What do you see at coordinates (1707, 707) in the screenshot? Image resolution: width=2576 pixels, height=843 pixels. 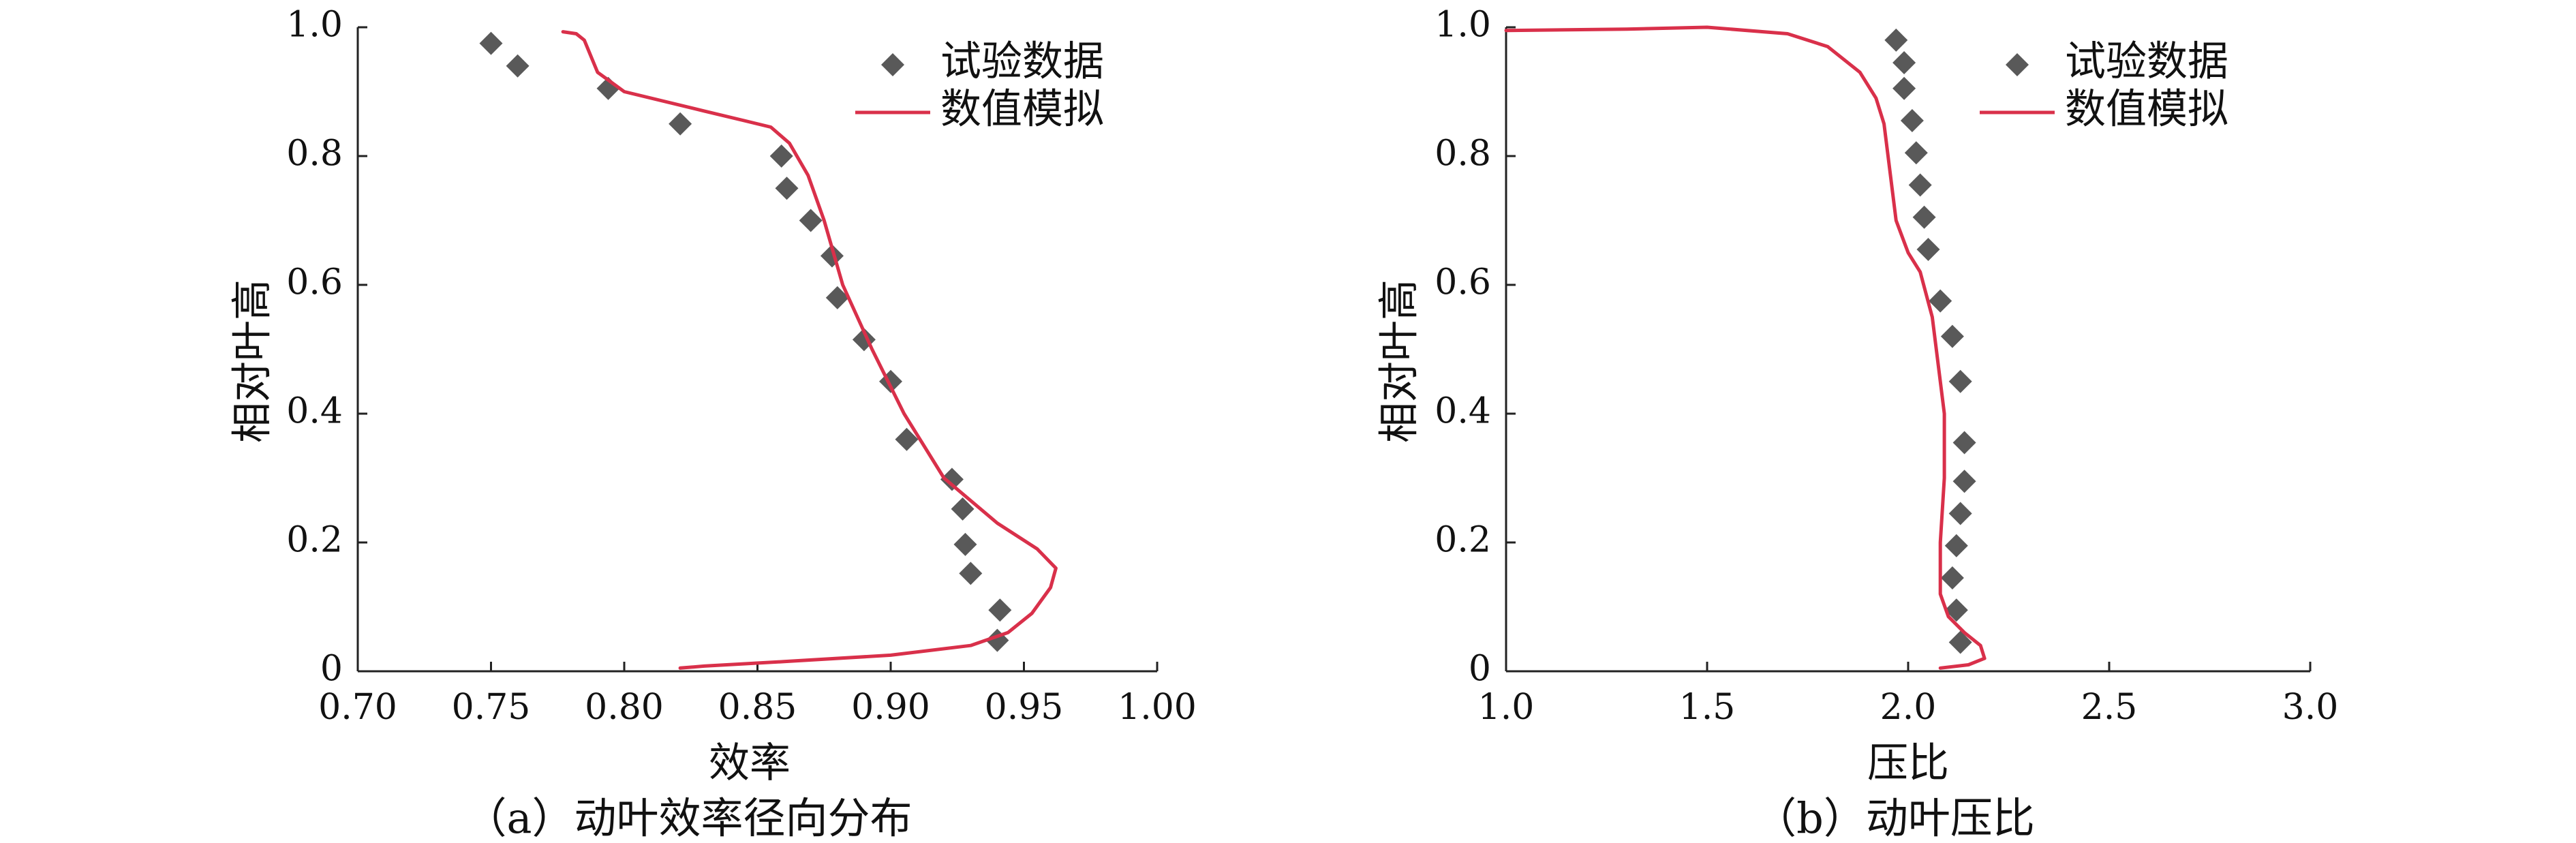 I see `x-tick-label: 1.5` at bounding box center [1707, 707].